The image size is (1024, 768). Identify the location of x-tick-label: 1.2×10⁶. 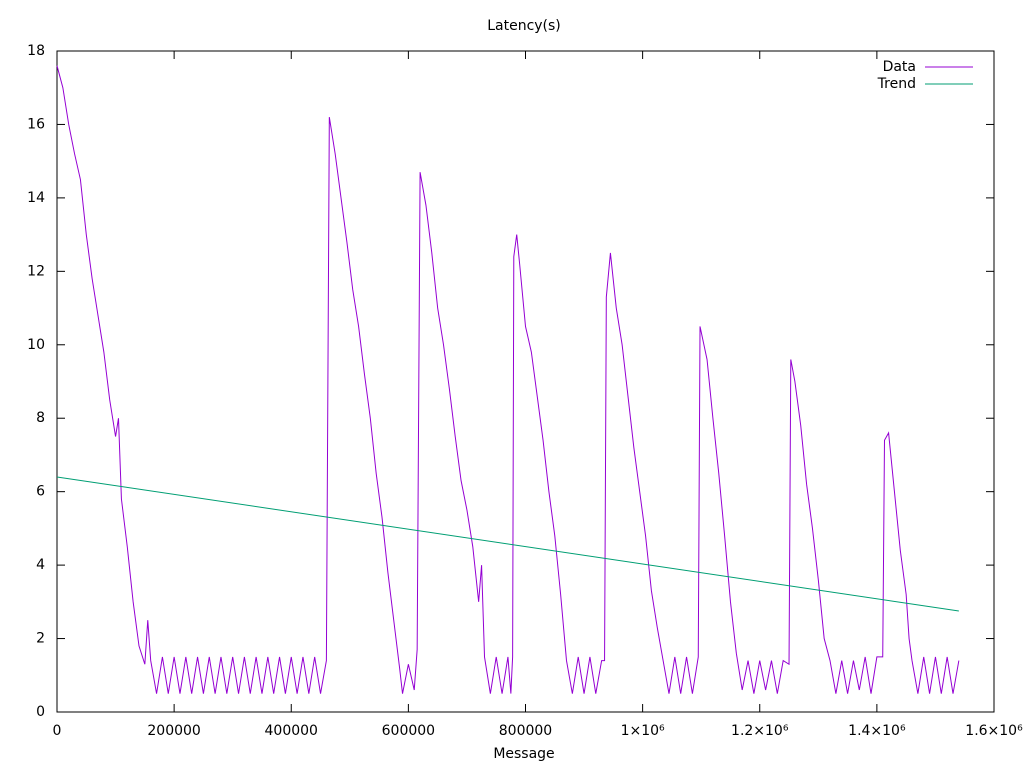
(760, 731).